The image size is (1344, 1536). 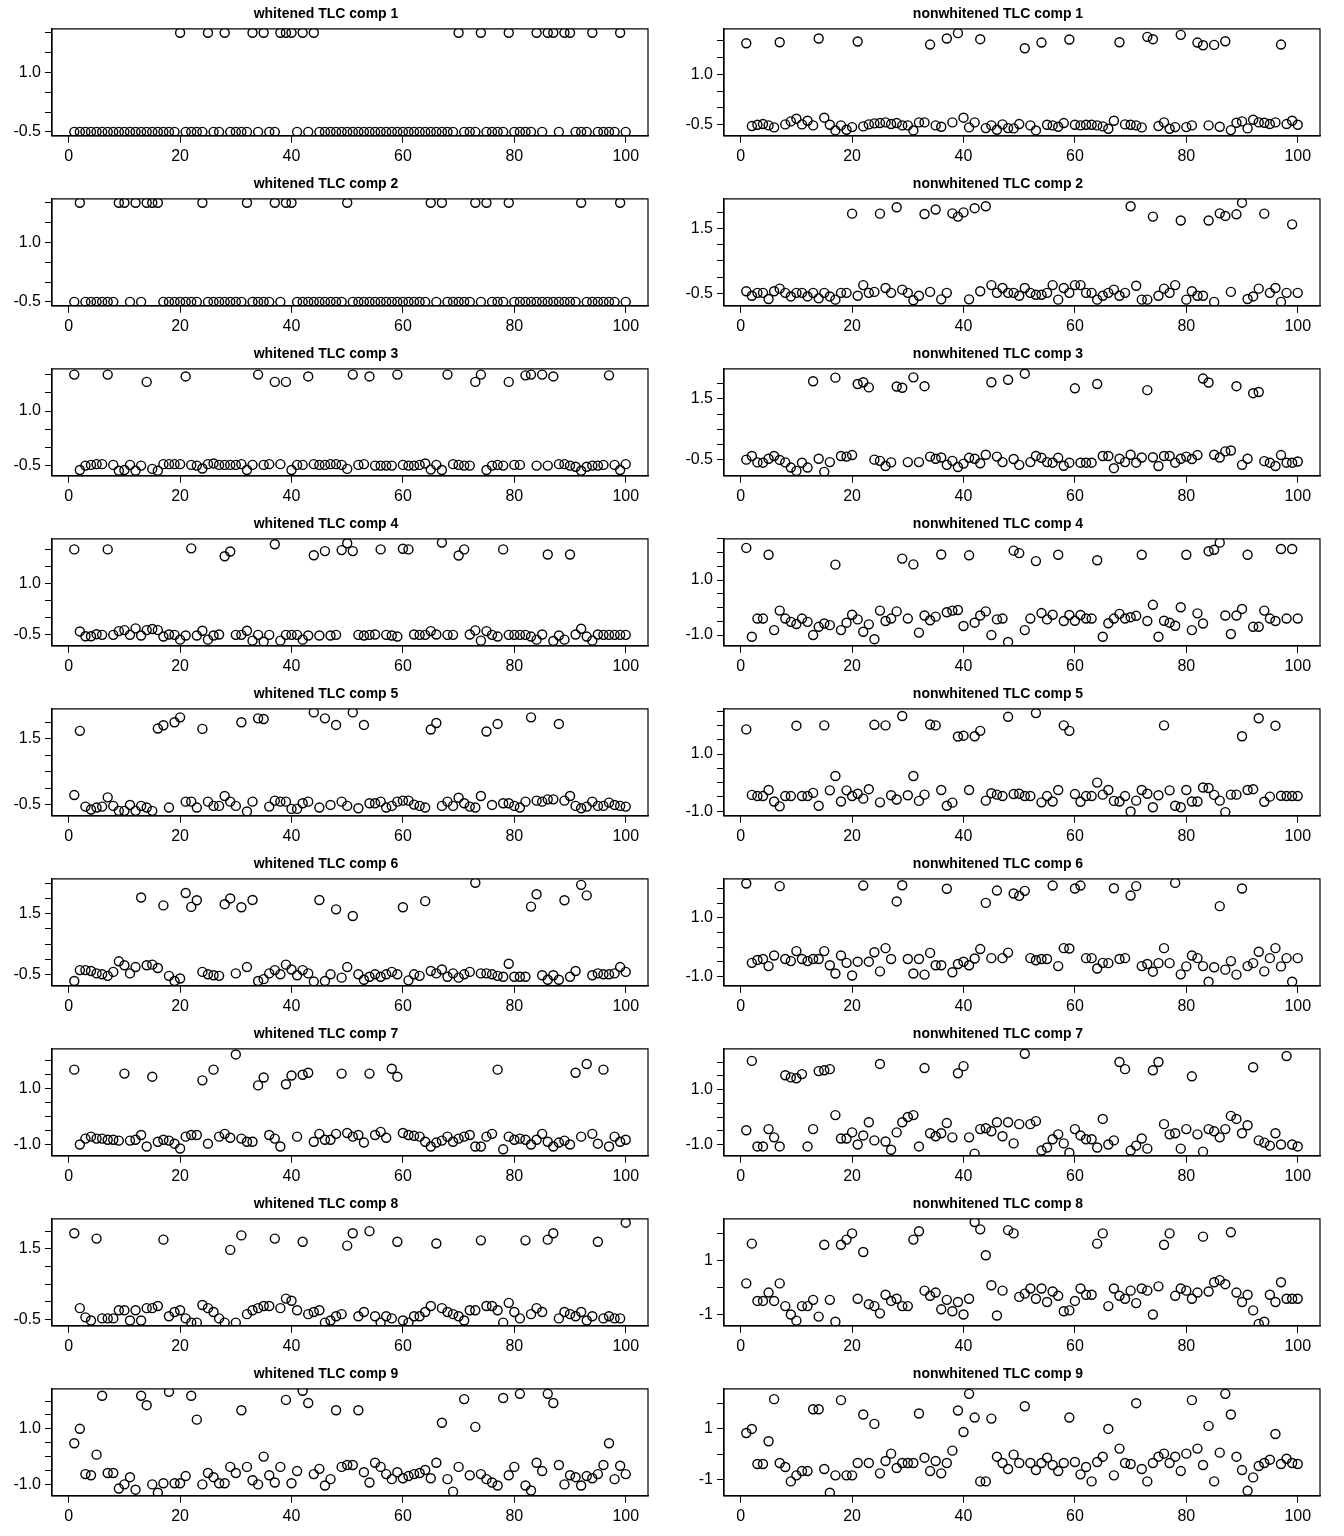 I want to click on chart-title: whitened TLC comp 8, so click(x=325, y=1203).